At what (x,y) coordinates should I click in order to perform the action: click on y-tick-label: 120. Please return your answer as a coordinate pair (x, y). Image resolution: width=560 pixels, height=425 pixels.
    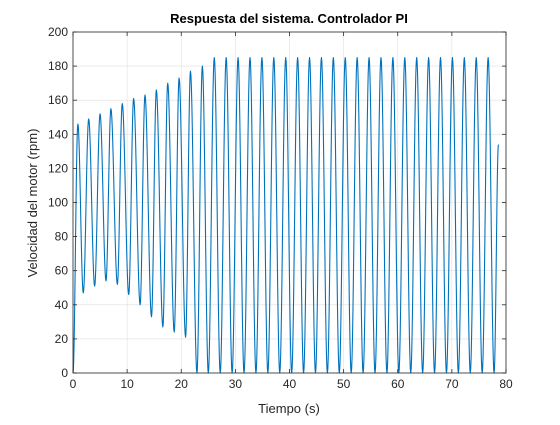
    Looking at the image, I should click on (58, 168).